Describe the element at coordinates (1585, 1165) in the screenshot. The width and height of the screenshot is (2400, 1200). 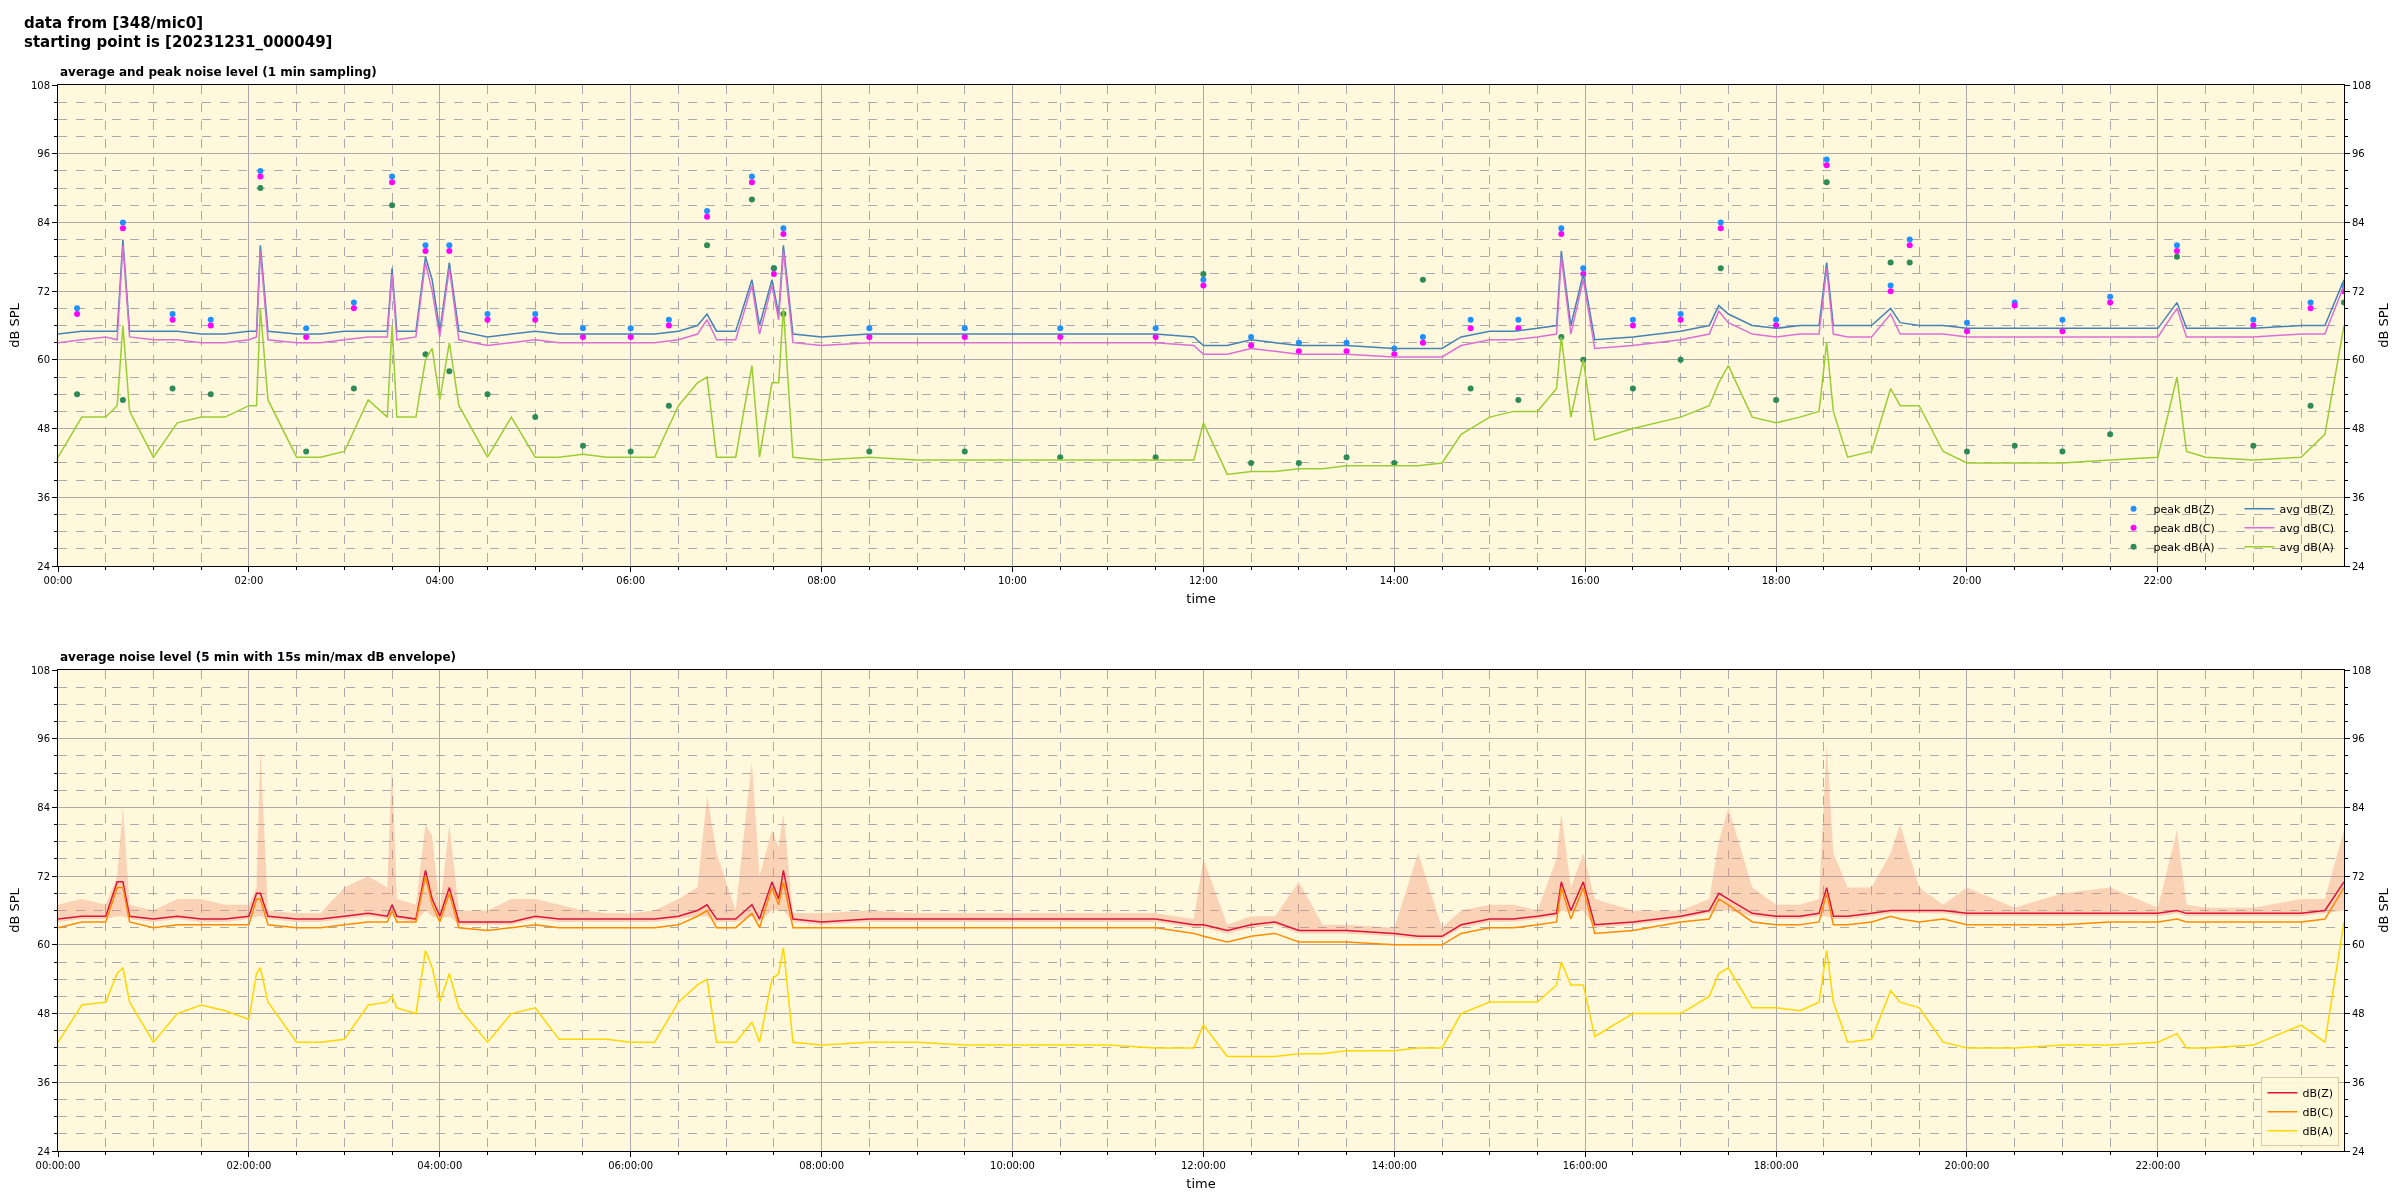
I see `x-tick-label: 16:00:00` at that location.